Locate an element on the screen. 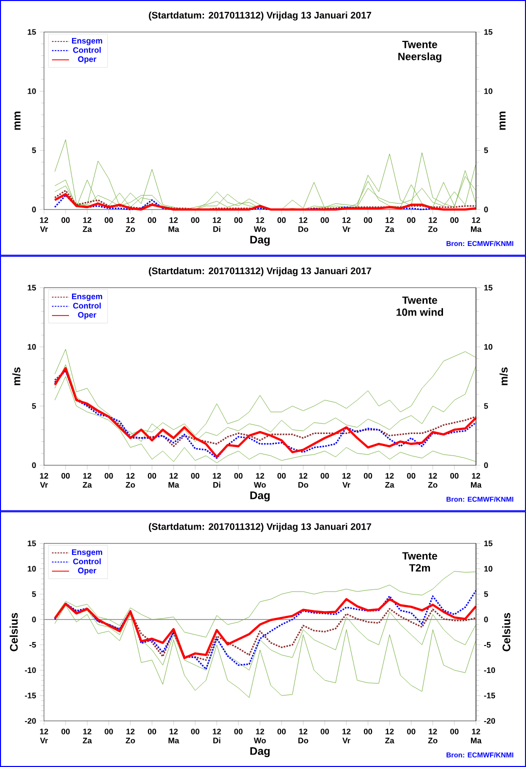 Image resolution: width=526 pixels, height=767 pixels. y2-tick-label: -5 is located at coordinates (487, 645).